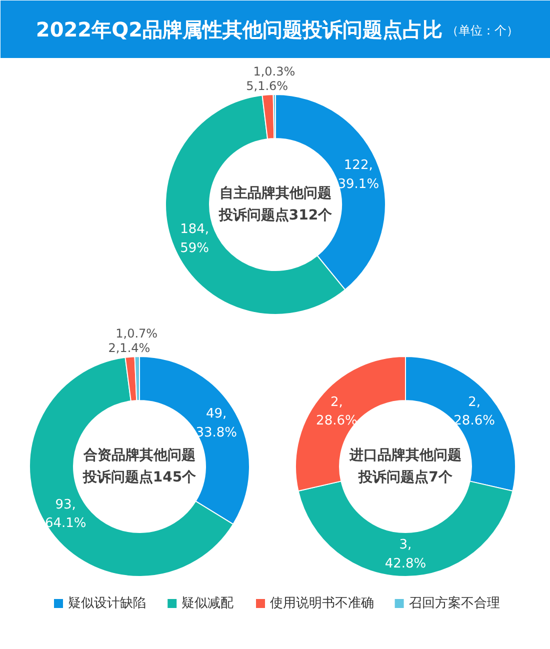 The image size is (550, 649). Describe the element at coordinates (322, 603) in the screenshot. I see `legend-label: 使用说明书不准确` at that location.